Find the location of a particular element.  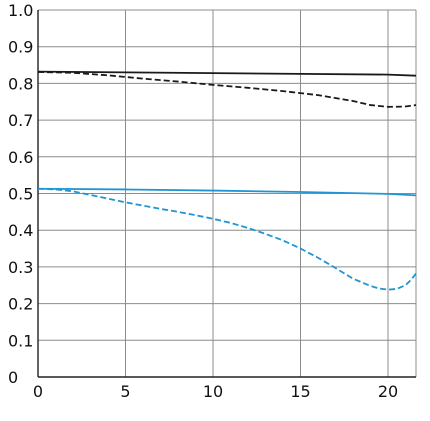

y-tick-label: 0.1 is located at coordinates (20, 340).